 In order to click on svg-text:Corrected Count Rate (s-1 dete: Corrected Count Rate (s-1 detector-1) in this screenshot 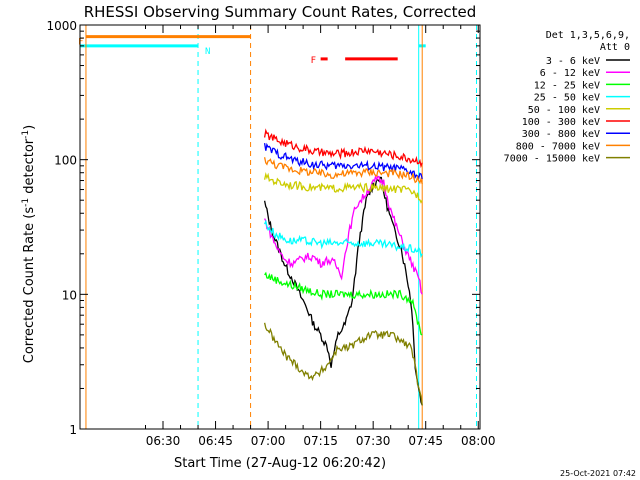, I will do `click(29, 244)`.